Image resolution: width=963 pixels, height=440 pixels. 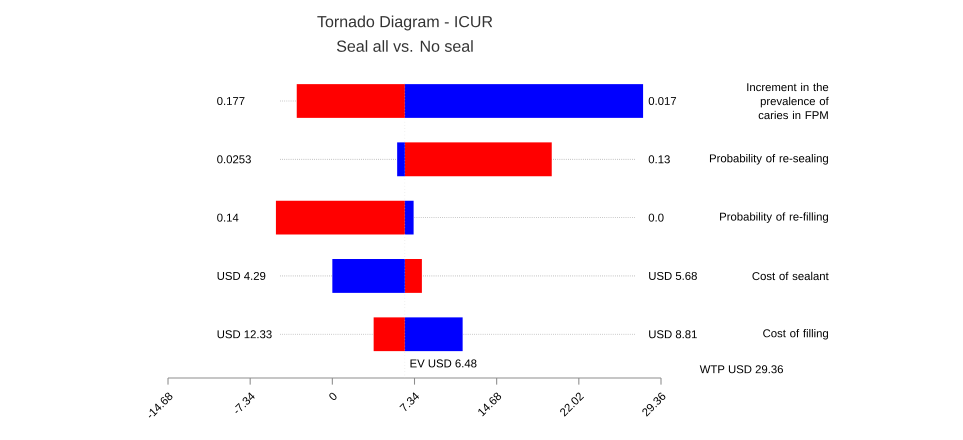 I want to click on y-tick-label: Cost of filling, so click(x=795, y=334).